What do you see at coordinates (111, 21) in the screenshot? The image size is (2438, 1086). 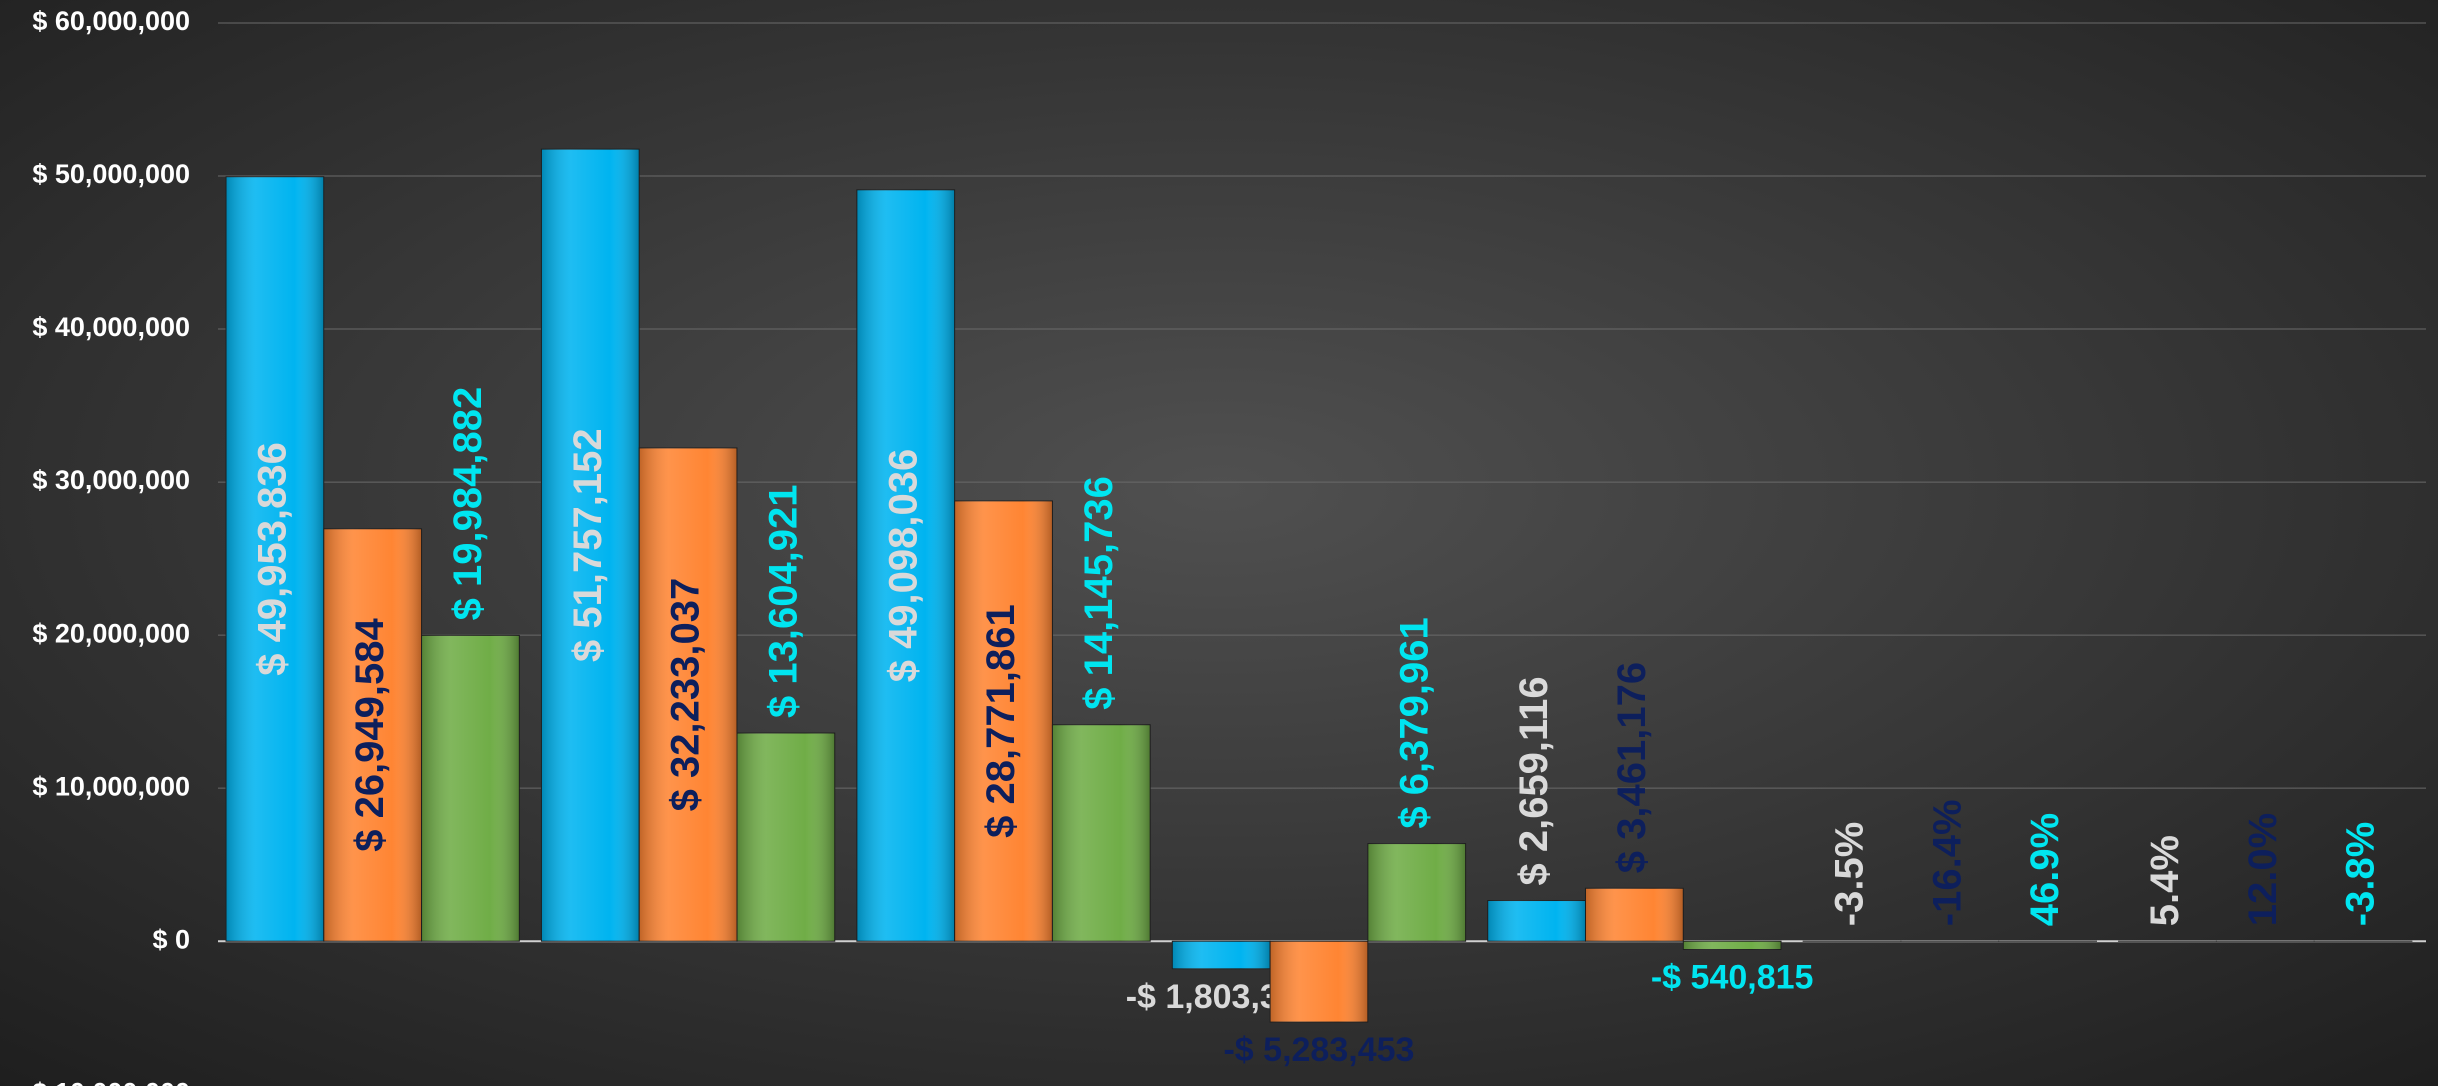 I see `y-tick-label: $ 60,000,000` at bounding box center [111, 21].